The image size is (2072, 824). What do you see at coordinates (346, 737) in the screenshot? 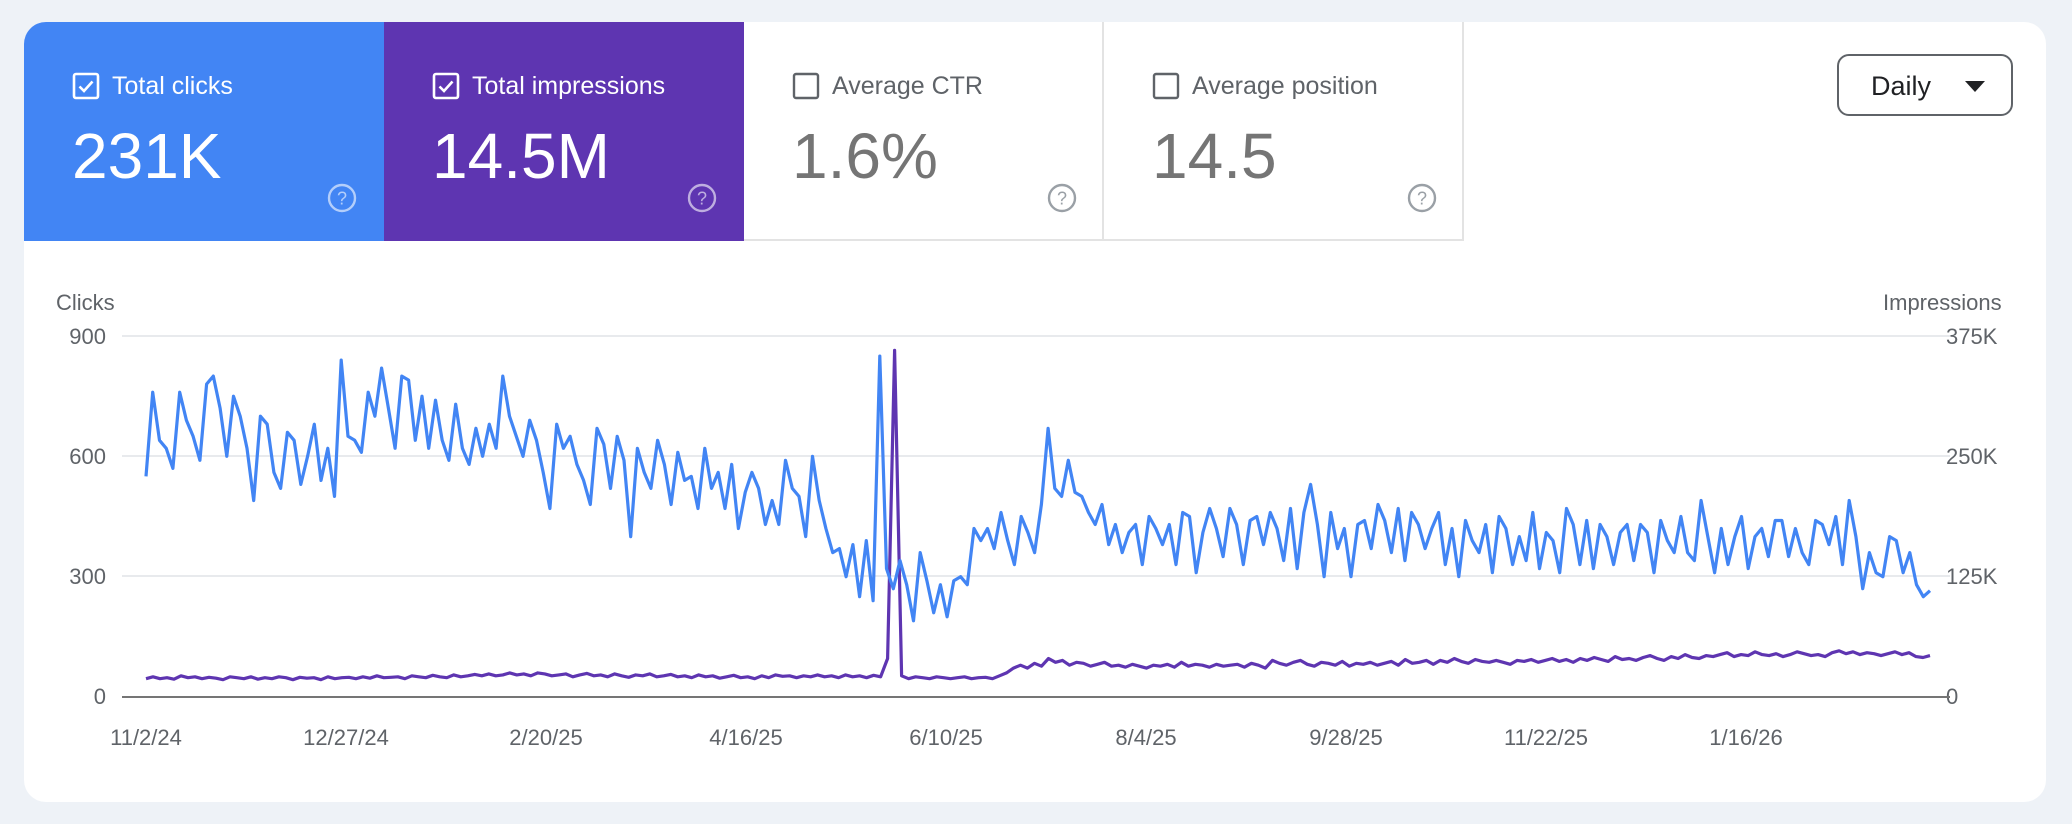
I see `x-tick: 12/27/24` at bounding box center [346, 737].